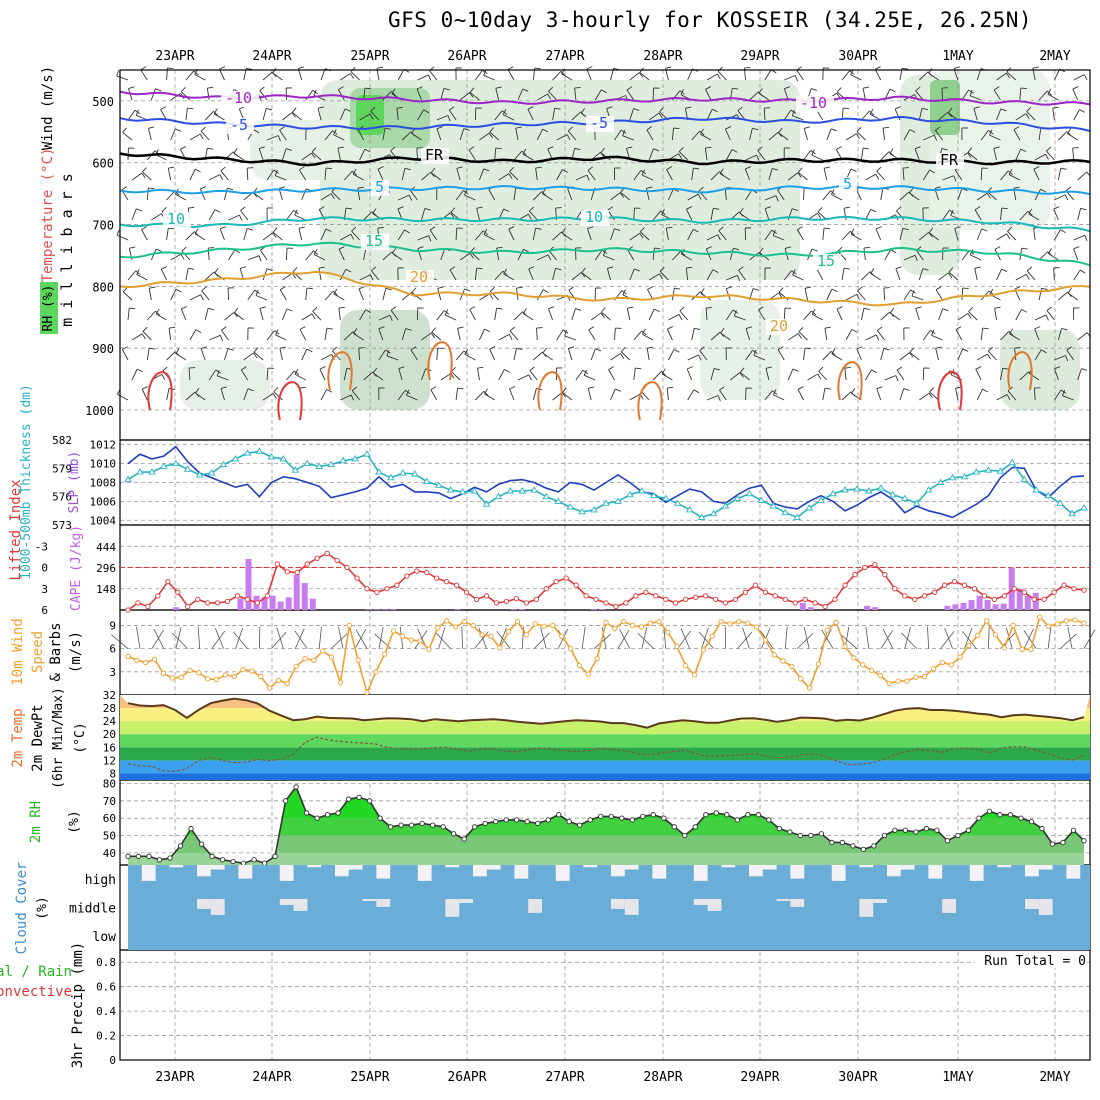  What do you see at coordinates (112, 625) in the screenshot?
I see `wind-tick-label: 9` at bounding box center [112, 625].